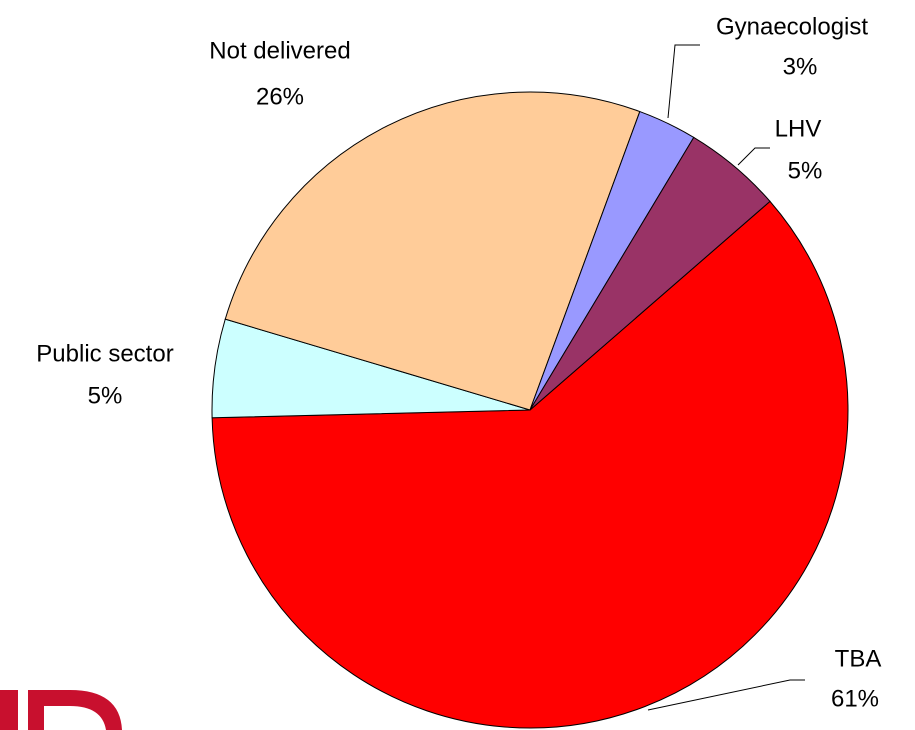 This screenshot has height=730, width=915. What do you see at coordinates (280, 96) in the screenshot?
I see `slice-value-label: 26%` at bounding box center [280, 96].